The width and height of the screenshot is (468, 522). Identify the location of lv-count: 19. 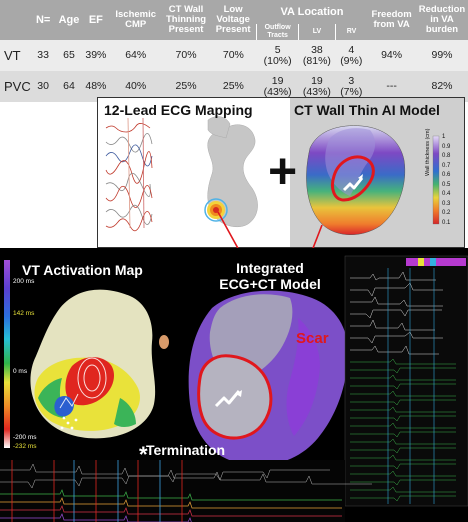
(317, 80).